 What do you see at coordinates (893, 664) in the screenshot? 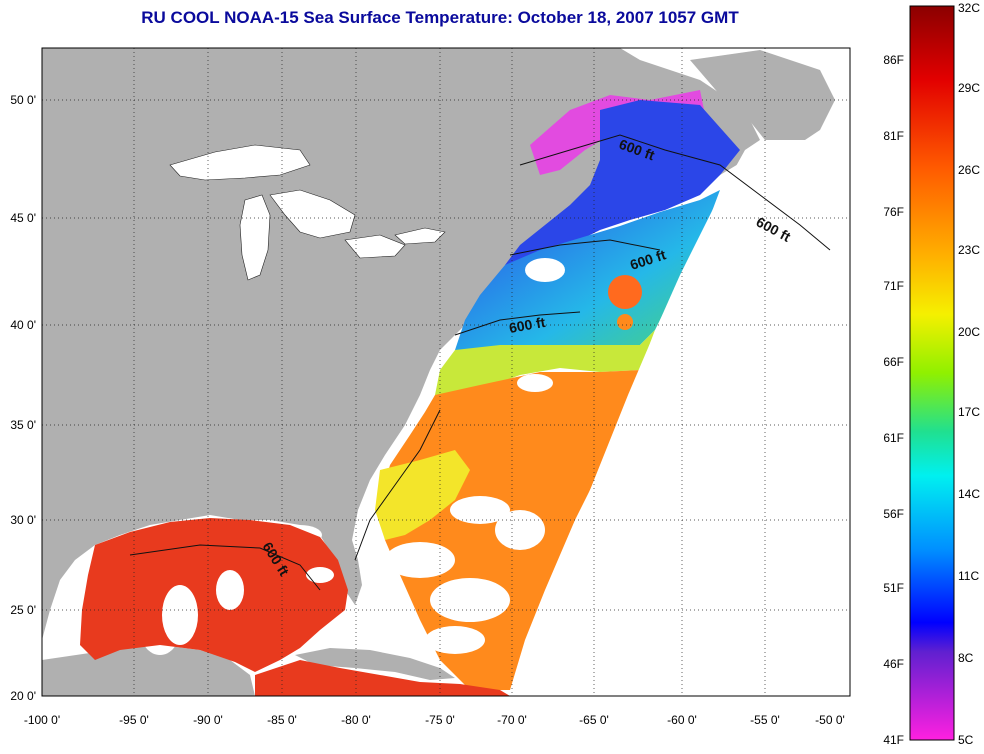
I see `colorbar-f-label: 46F` at bounding box center [893, 664].